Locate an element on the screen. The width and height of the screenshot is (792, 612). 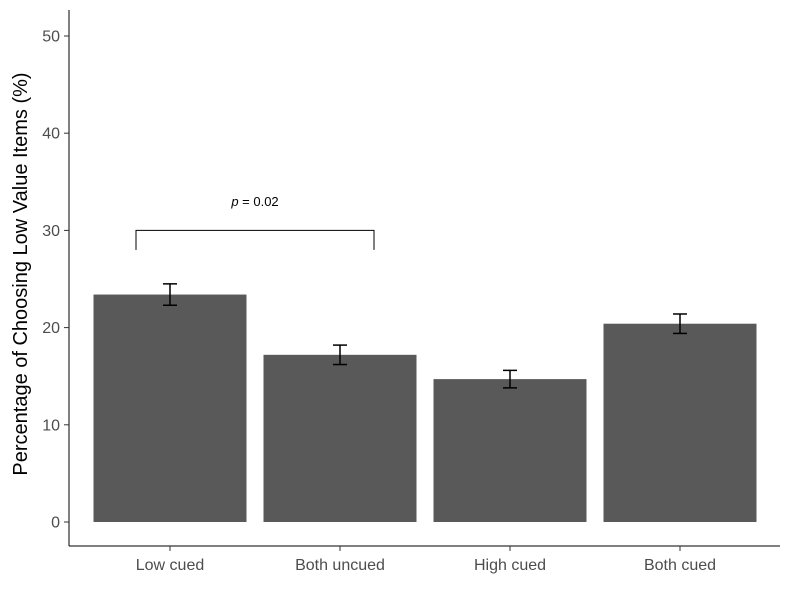
y-tick-label: 10 is located at coordinates (51, 425).